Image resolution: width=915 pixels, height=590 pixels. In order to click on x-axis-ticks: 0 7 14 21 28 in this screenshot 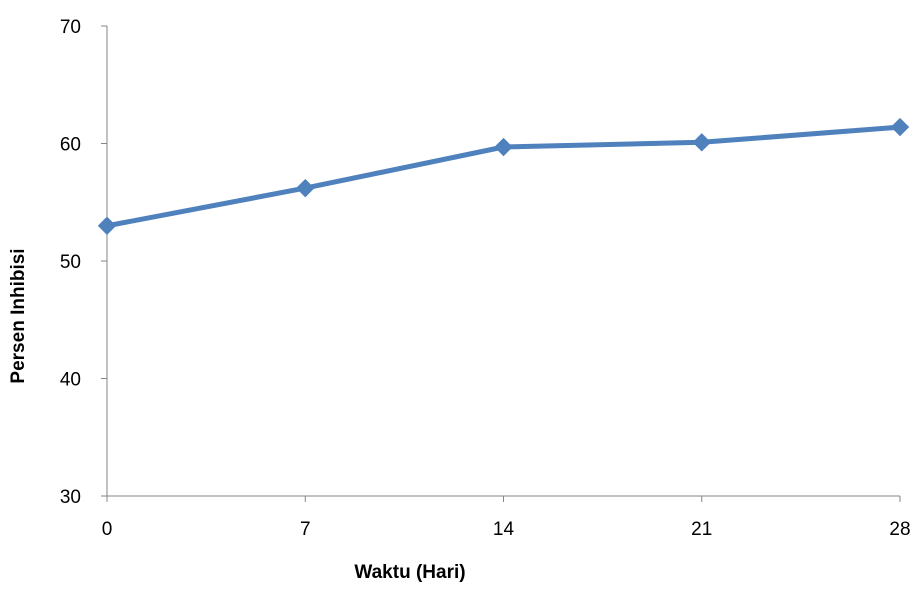, I will do `click(506, 518)`.